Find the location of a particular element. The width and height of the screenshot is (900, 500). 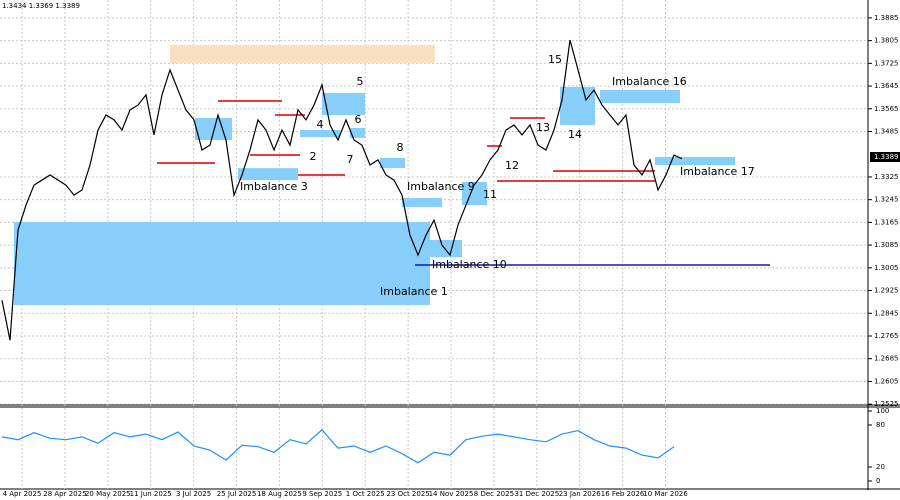

zone-label: Imbalance 17 is located at coordinates (717, 171).